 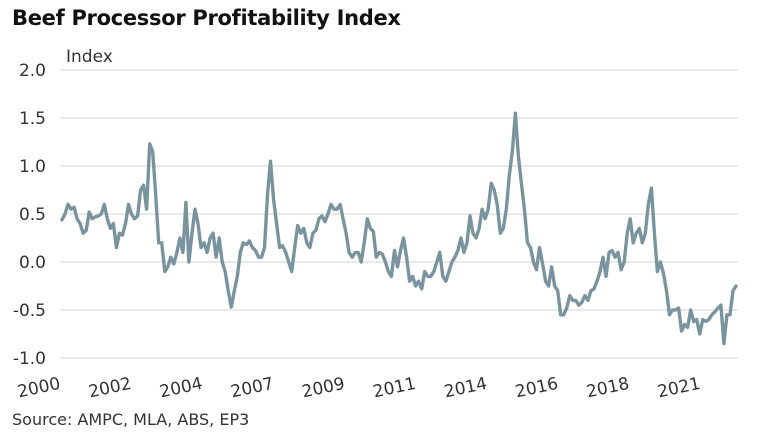 I want to click on x-tick-label: 2011, so click(x=394, y=388).